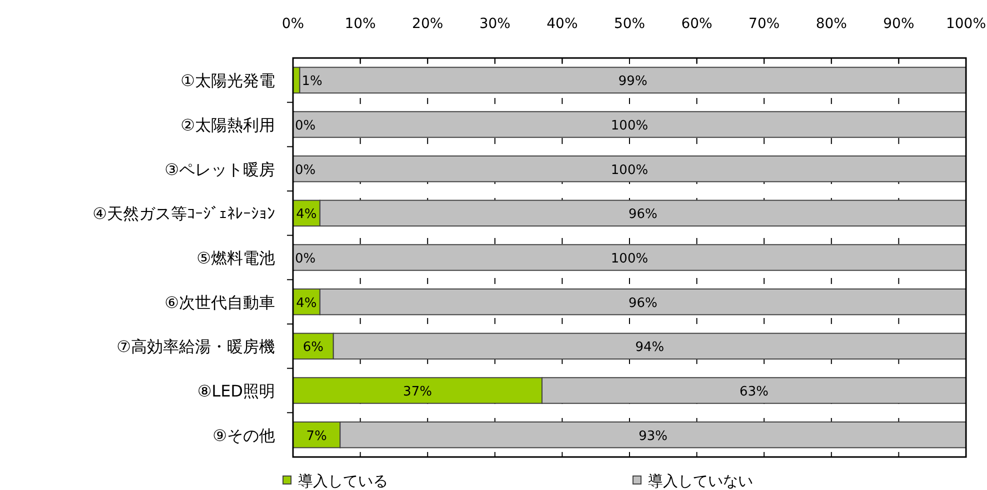  I want to click on x-tick-label: 10%, so click(360, 24).